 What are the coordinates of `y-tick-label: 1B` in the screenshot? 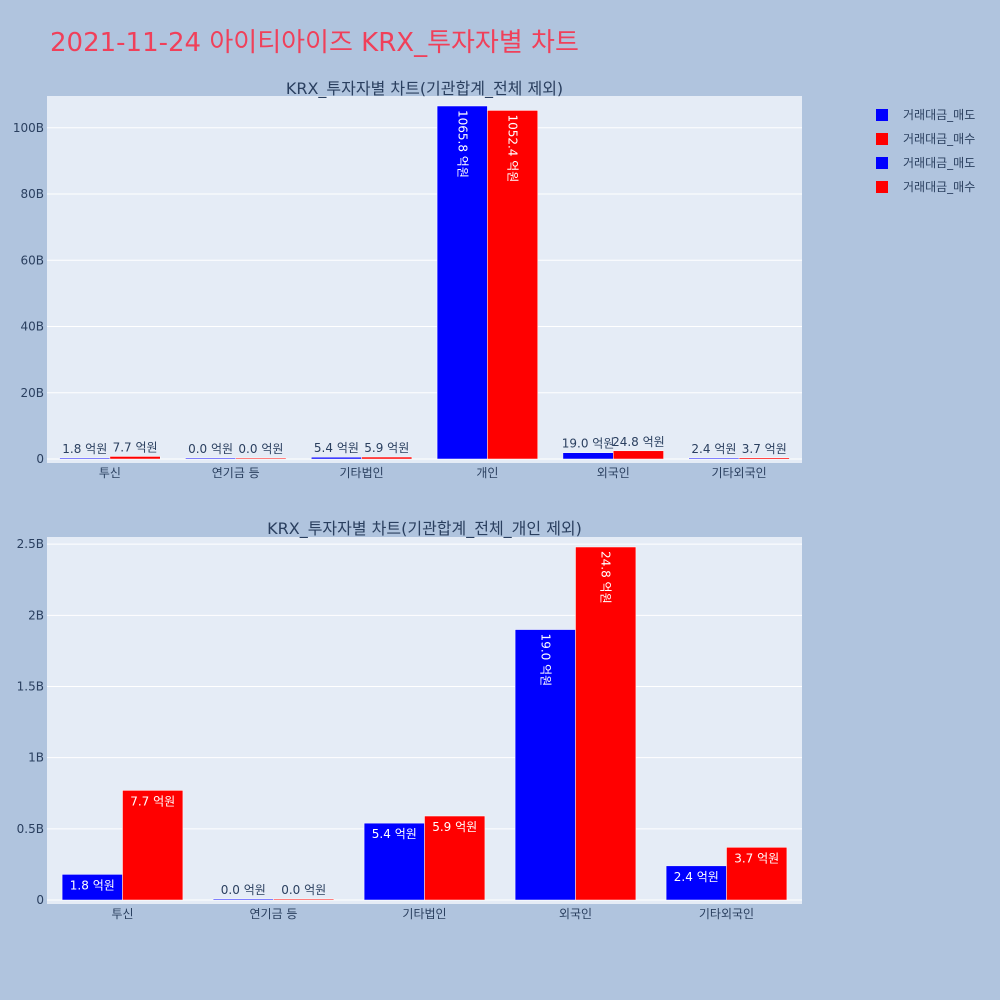 It's located at (36, 758).